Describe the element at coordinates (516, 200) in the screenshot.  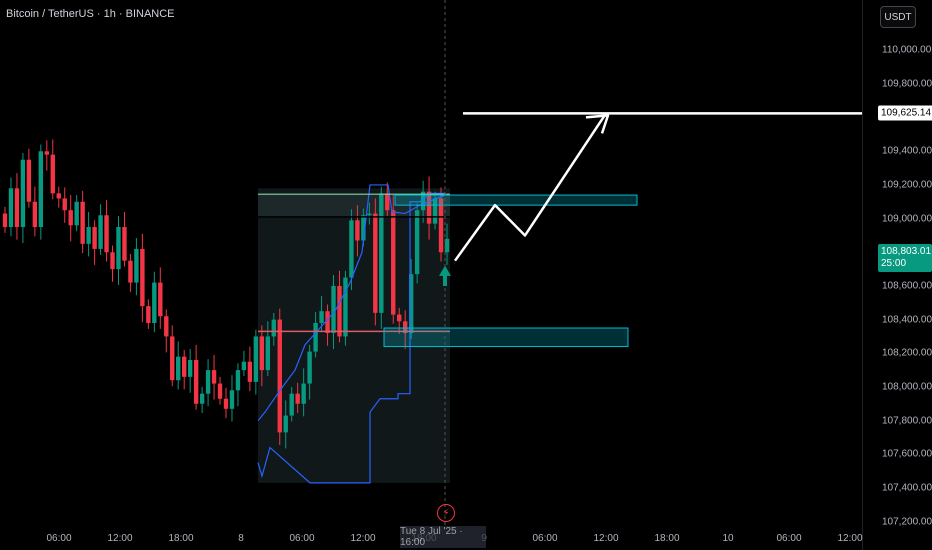
I see `resistance-zone` at that location.